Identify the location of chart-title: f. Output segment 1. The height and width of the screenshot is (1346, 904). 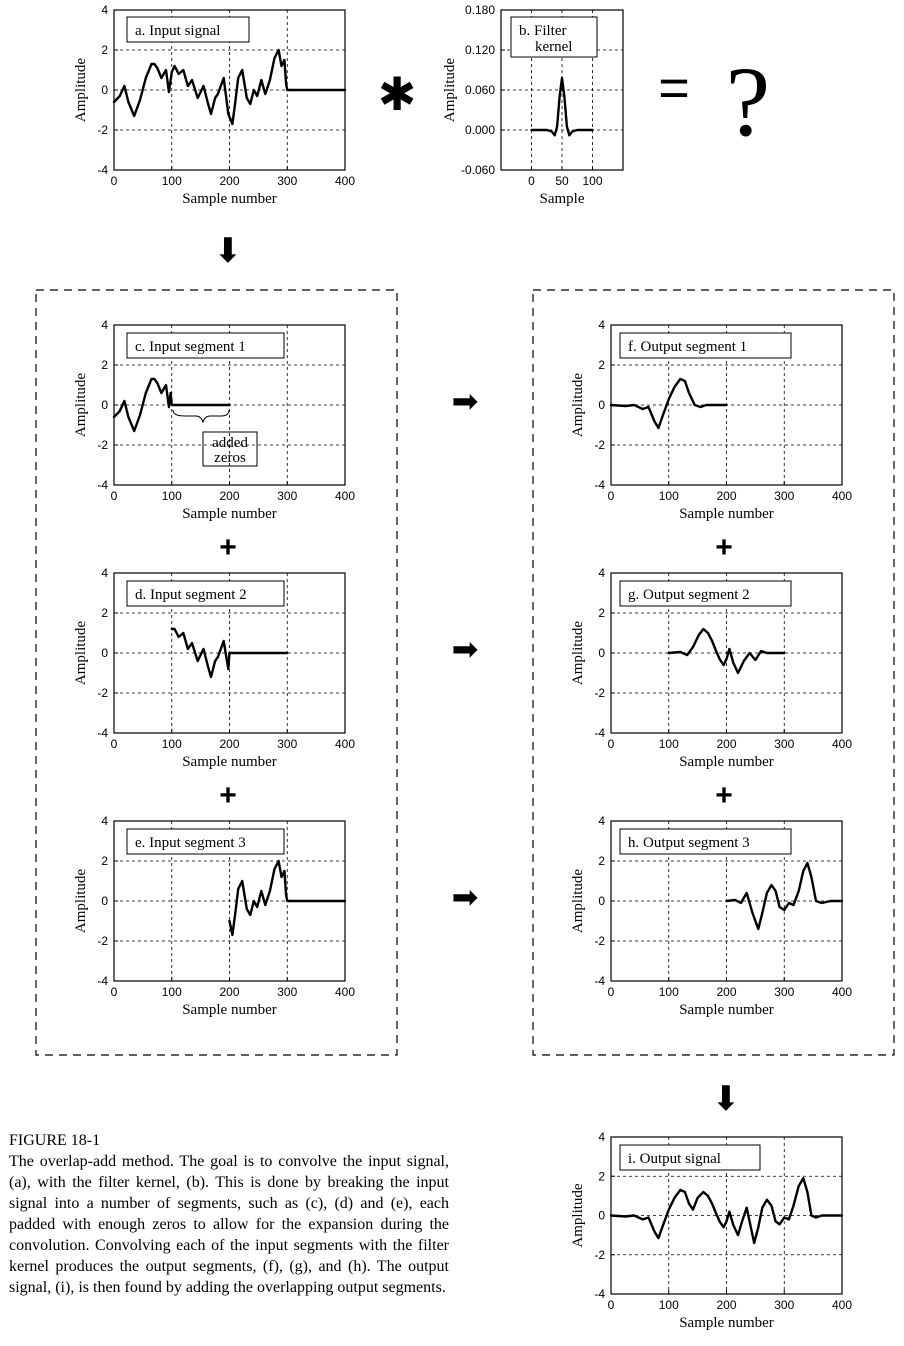
(687, 347).